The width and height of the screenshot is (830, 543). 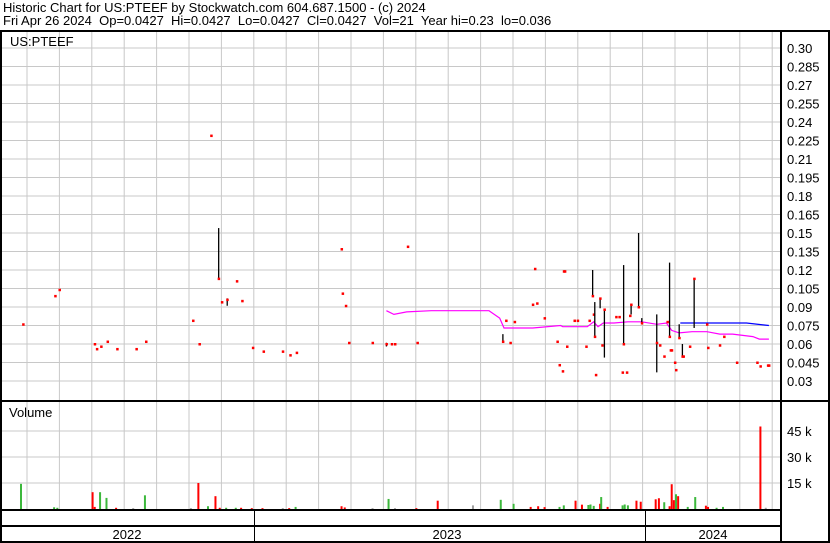 What do you see at coordinates (30, 412) in the screenshot?
I see `volume-label: Volume` at bounding box center [30, 412].